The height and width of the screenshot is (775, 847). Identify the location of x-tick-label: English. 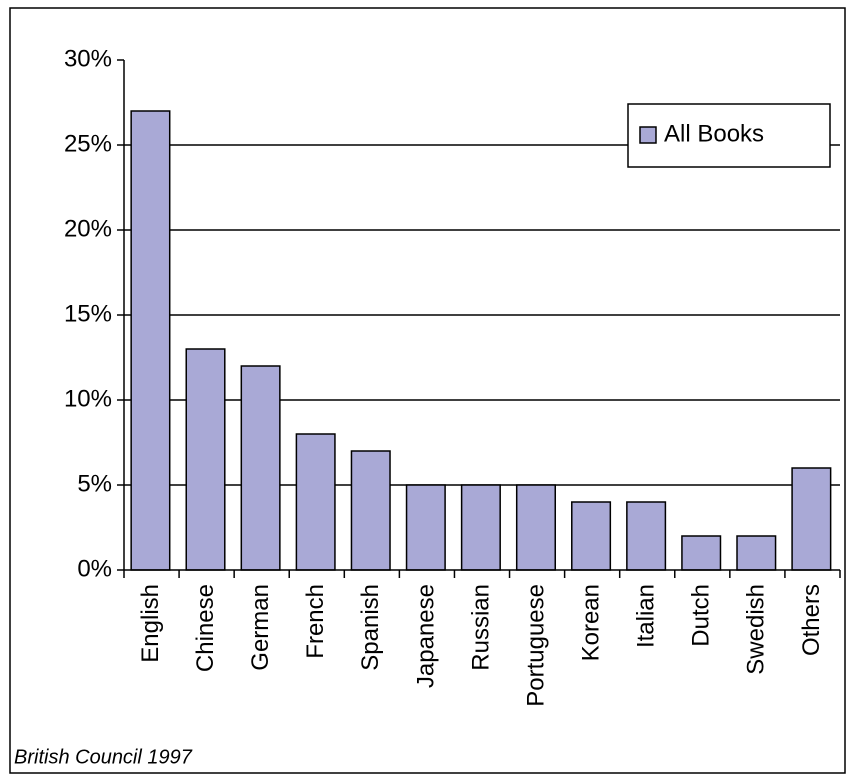
(150, 623).